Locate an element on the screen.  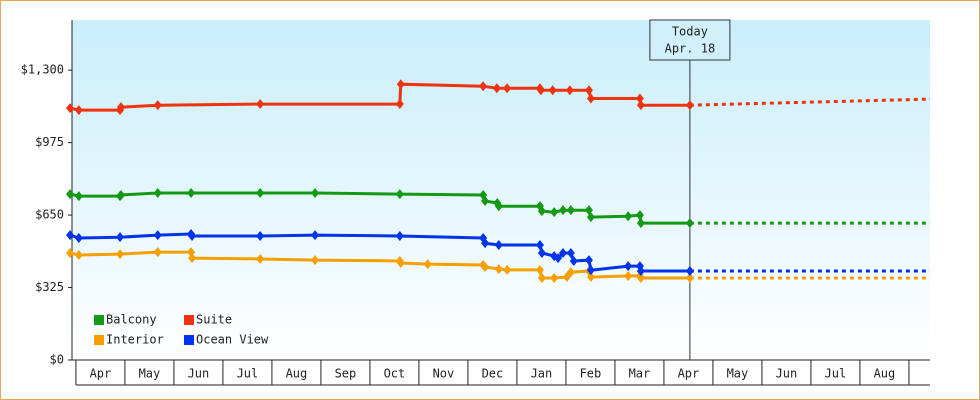
x-tick-label: Nov is located at coordinates (444, 374).